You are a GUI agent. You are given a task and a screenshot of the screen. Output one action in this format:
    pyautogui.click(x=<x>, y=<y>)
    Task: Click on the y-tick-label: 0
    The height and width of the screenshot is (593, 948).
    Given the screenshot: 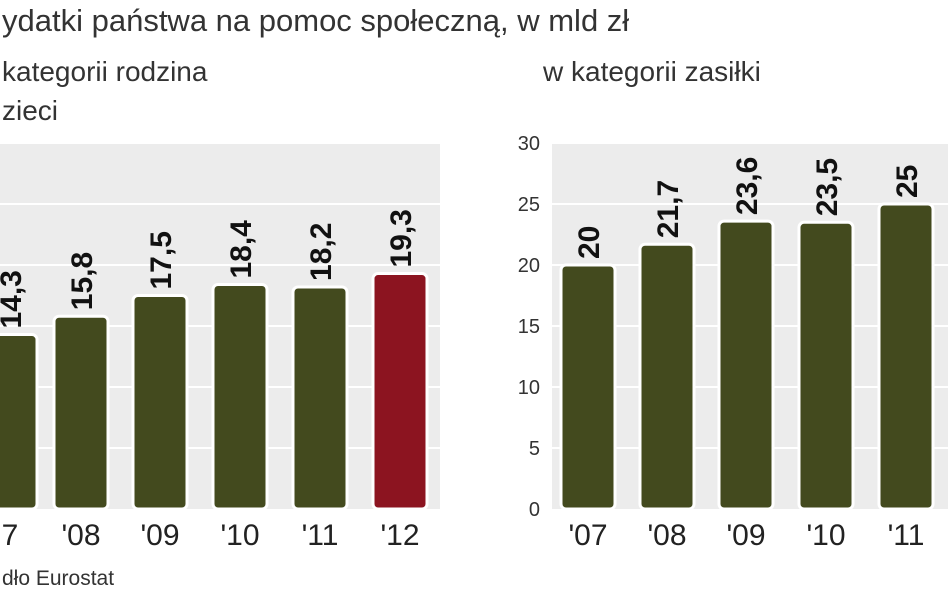 What is the action you would take?
    pyautogui.click(x=534, y=510)
    